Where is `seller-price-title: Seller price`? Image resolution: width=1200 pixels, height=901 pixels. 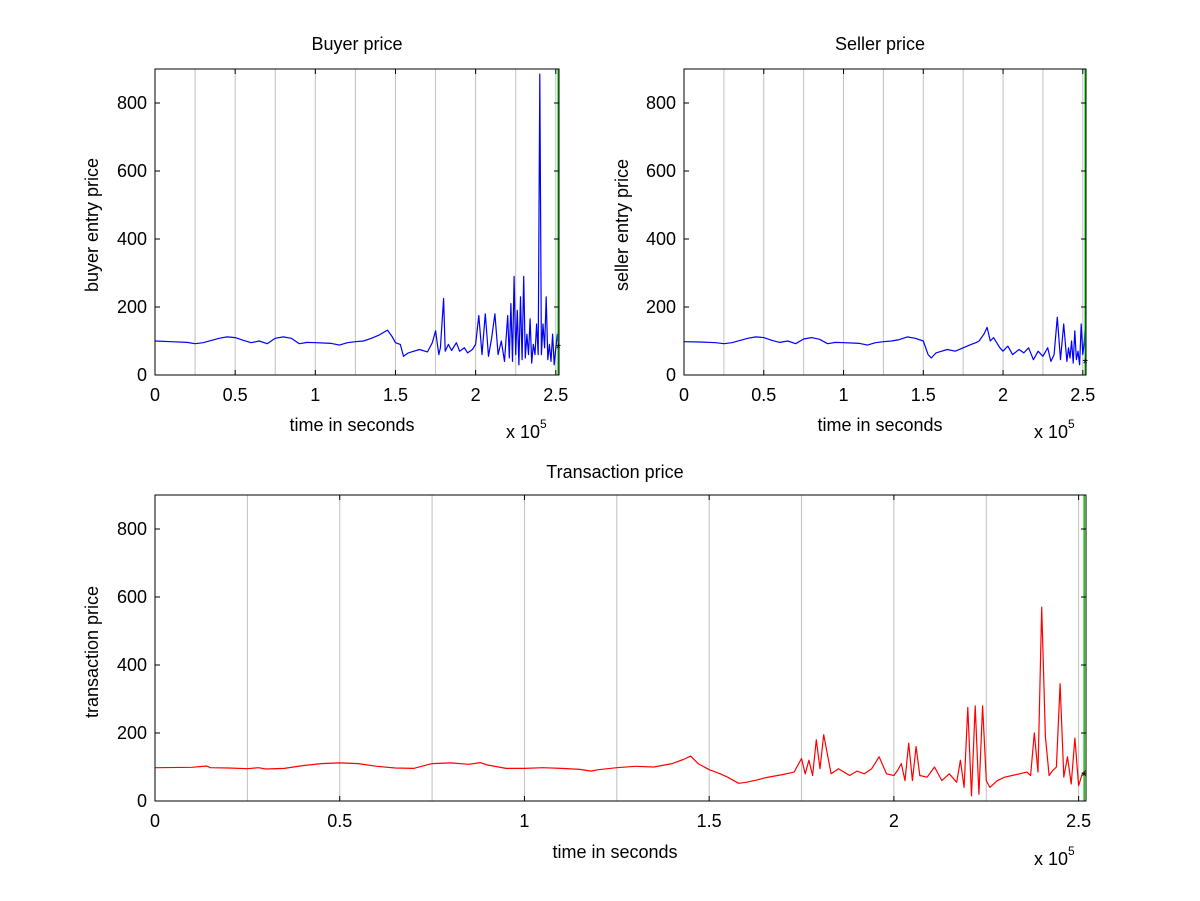 seller-price-title: Seller price is located at coordinates (880, 44).